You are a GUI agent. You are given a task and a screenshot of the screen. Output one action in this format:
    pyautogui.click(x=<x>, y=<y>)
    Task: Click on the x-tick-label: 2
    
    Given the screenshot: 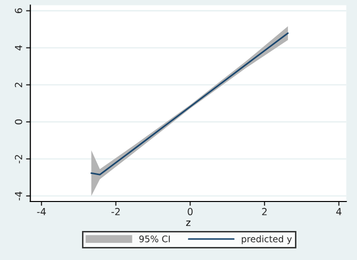 What is the action you would take?
    pyautogui.click(x=264, y=212)
    